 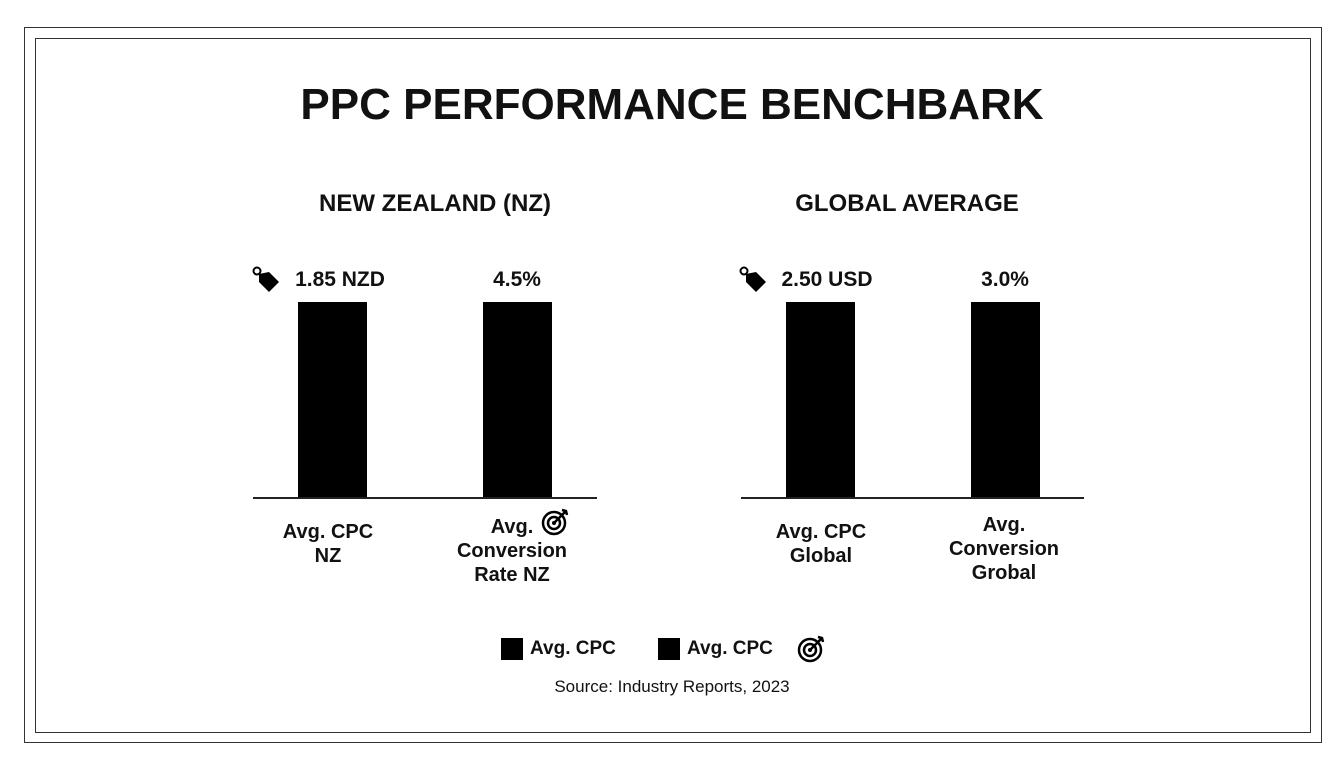 I want to click on panel-title-global: GLOBAL AVERAGE, so click(x=907, y=203).